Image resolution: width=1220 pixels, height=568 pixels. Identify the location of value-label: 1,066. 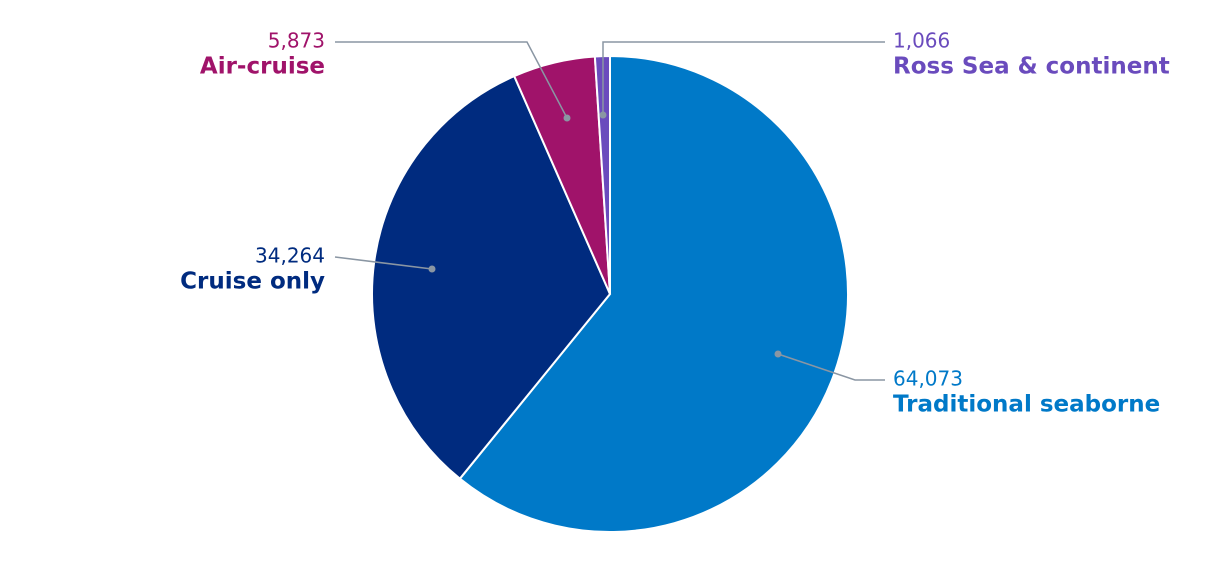
(921, 41).